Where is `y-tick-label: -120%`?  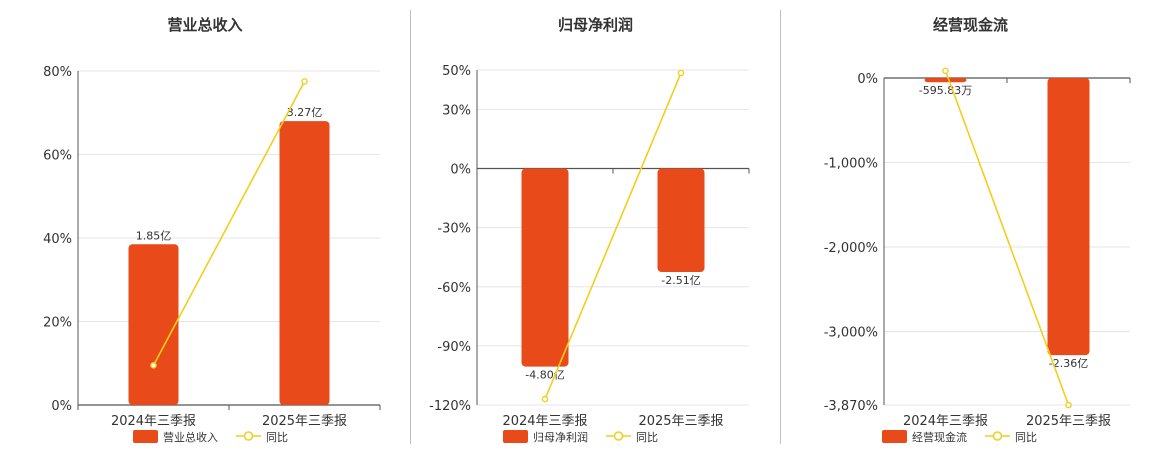 y-tick-label: -120% is located at coordinates (450, 406).